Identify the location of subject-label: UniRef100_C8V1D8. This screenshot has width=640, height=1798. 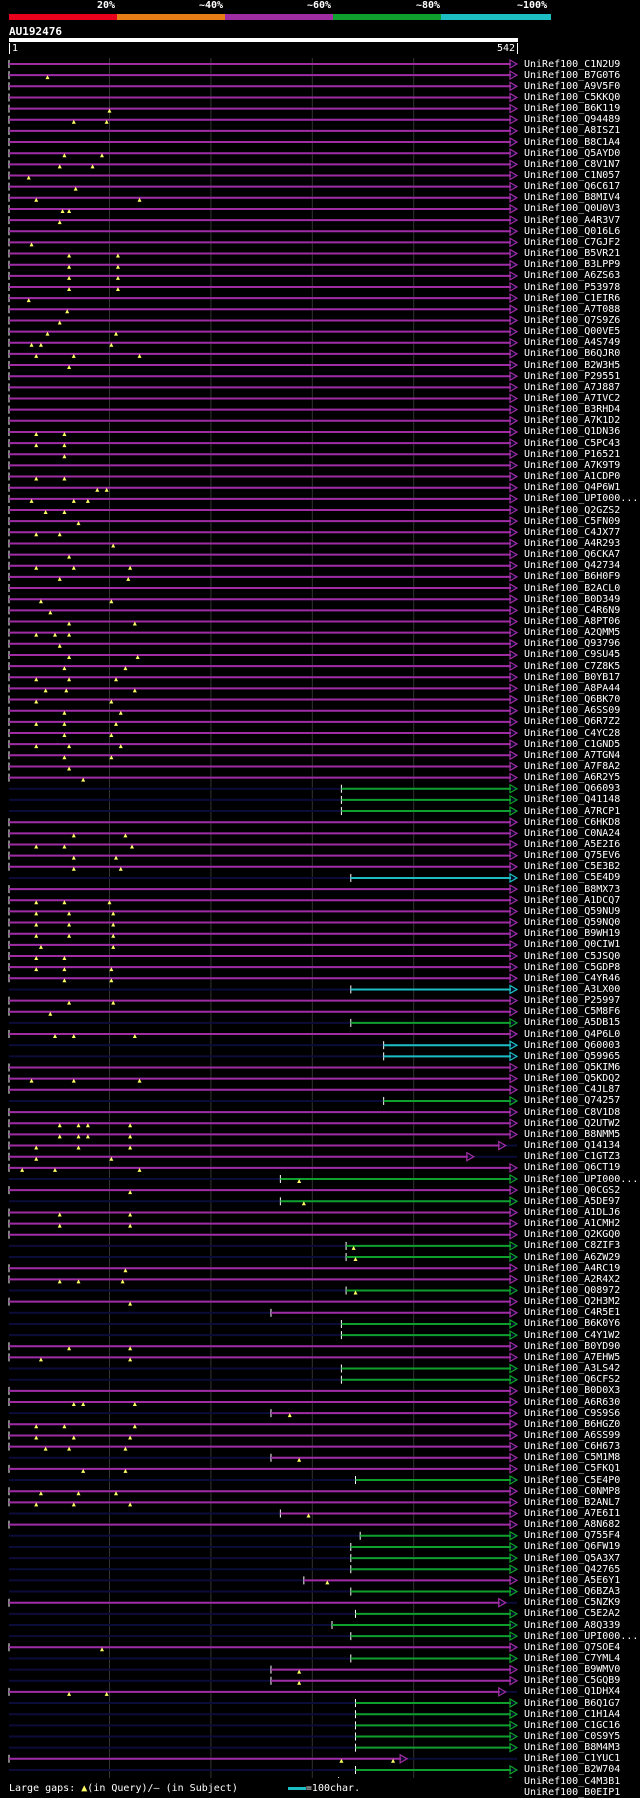
(572, 1112).